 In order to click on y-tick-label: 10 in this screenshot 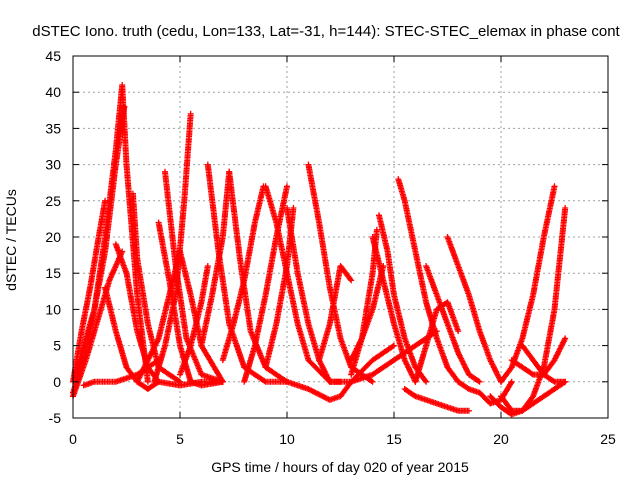, I will do `click(53, 309)`.